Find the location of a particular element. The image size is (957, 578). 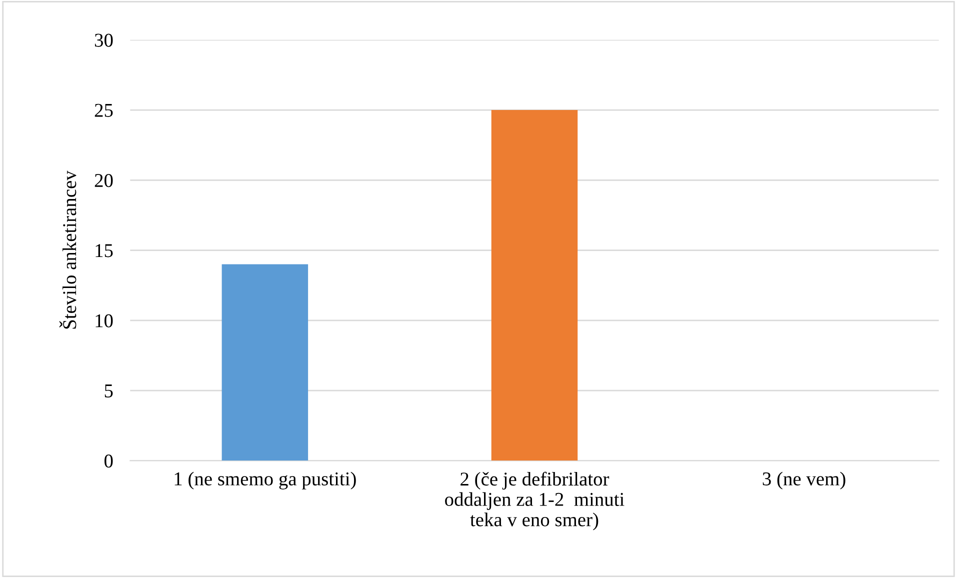

y-tick-label: 25 is located at coordinates (103, 110).